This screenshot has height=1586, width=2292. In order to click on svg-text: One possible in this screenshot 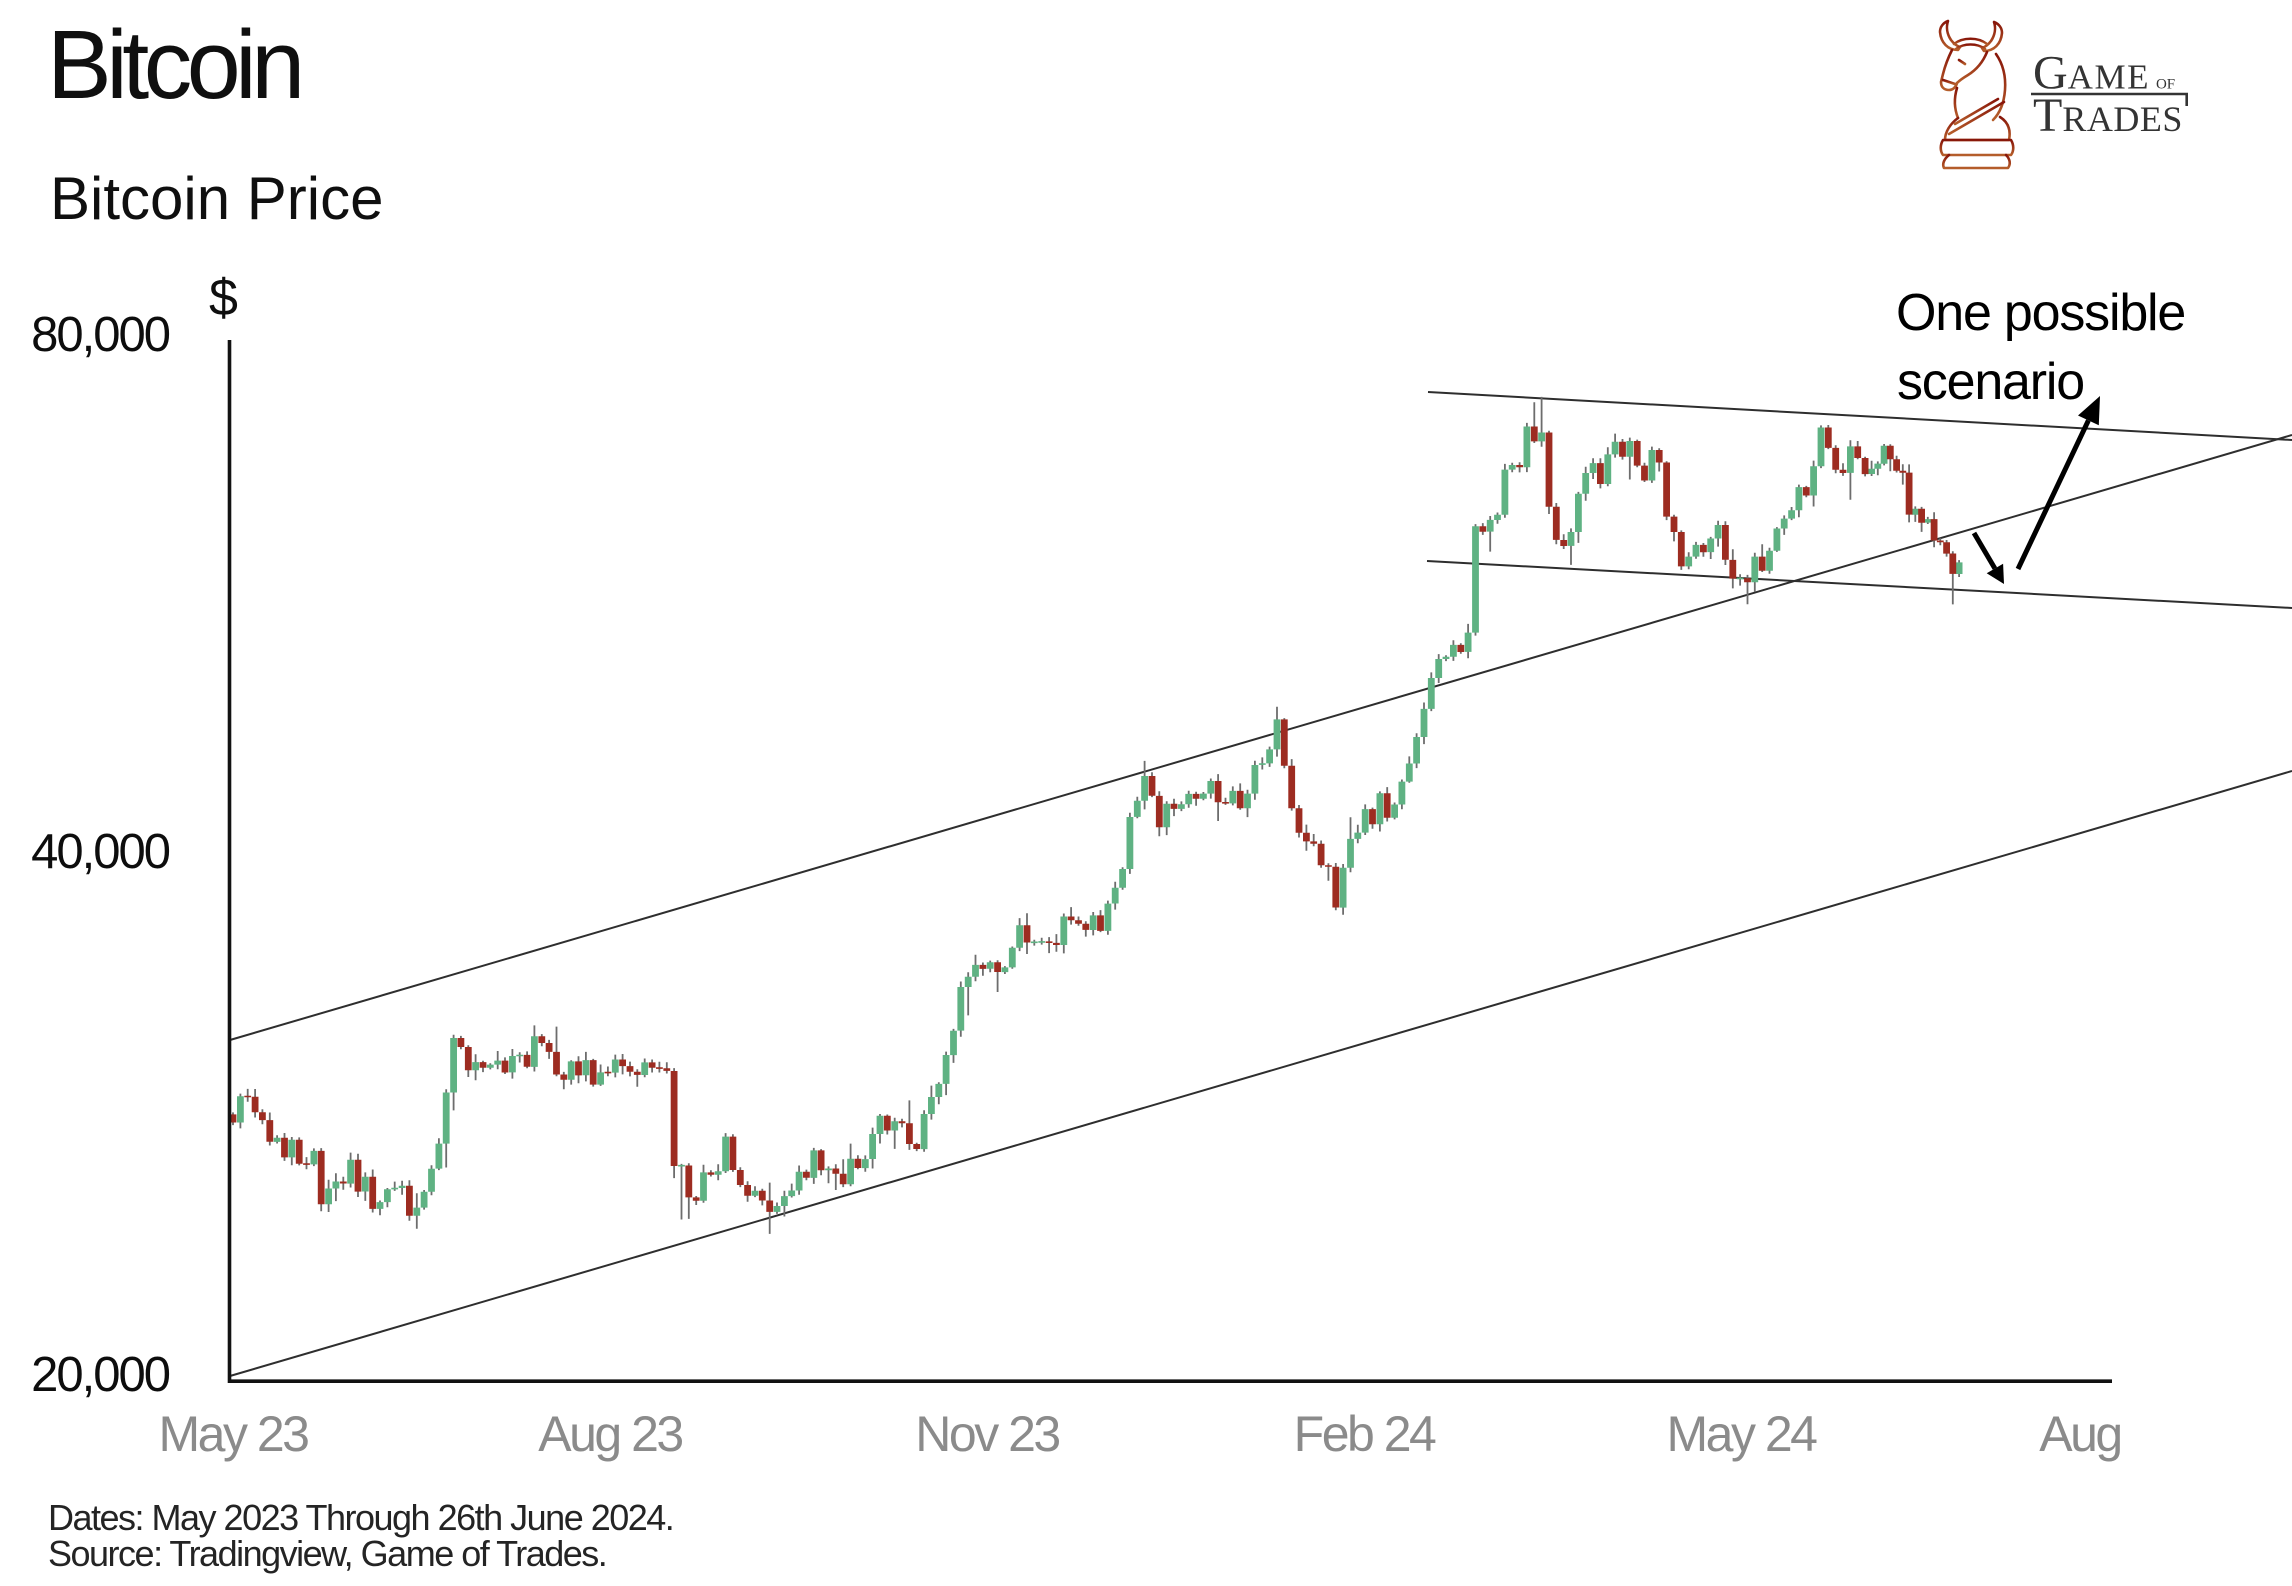, I will do `click(2040, 313)`.